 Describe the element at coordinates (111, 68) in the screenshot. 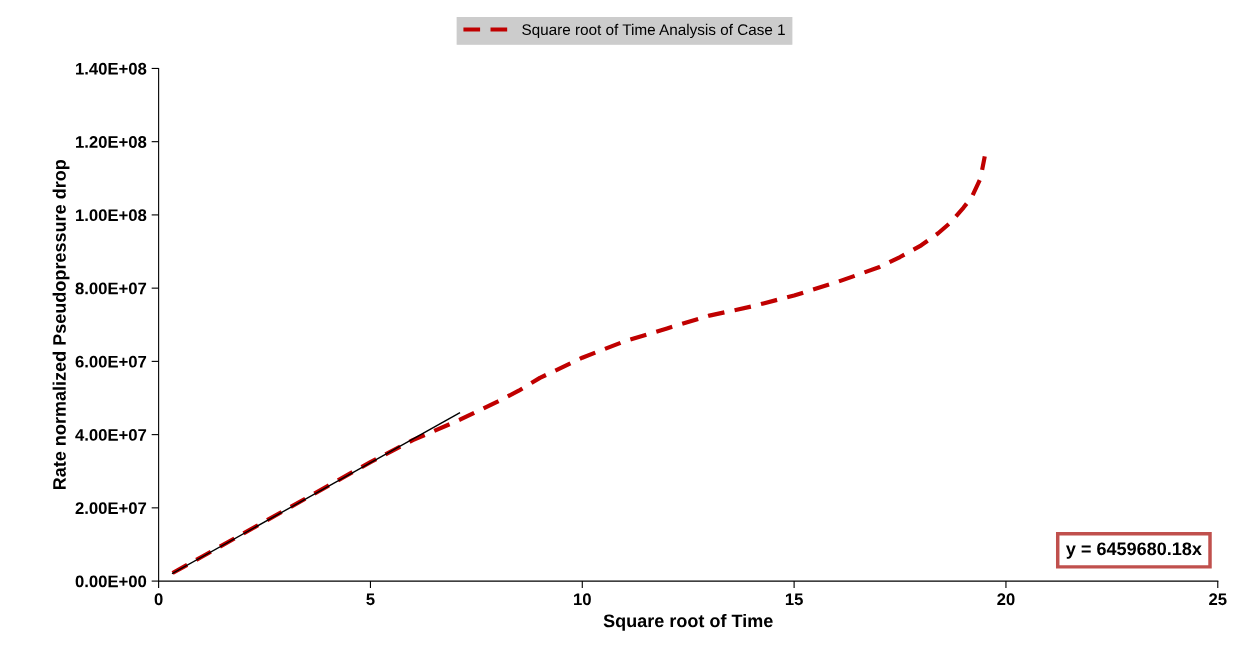

I see `y-tick-label: 1.40E+08` at that location.